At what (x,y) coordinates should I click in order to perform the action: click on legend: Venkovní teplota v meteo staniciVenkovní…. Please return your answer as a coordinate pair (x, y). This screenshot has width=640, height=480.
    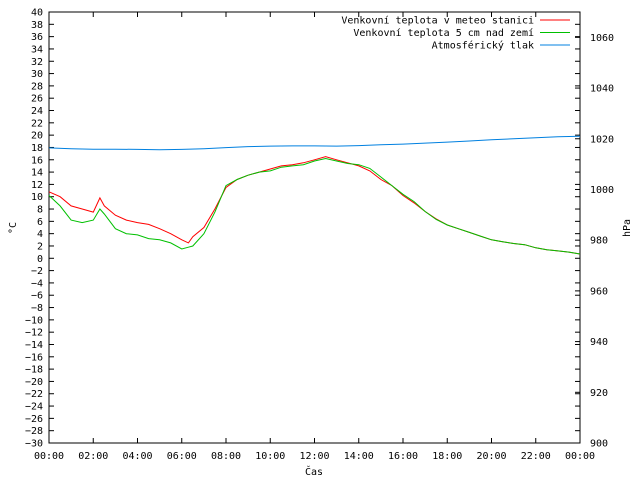
    Looking at the image, I should click on (455, 33).